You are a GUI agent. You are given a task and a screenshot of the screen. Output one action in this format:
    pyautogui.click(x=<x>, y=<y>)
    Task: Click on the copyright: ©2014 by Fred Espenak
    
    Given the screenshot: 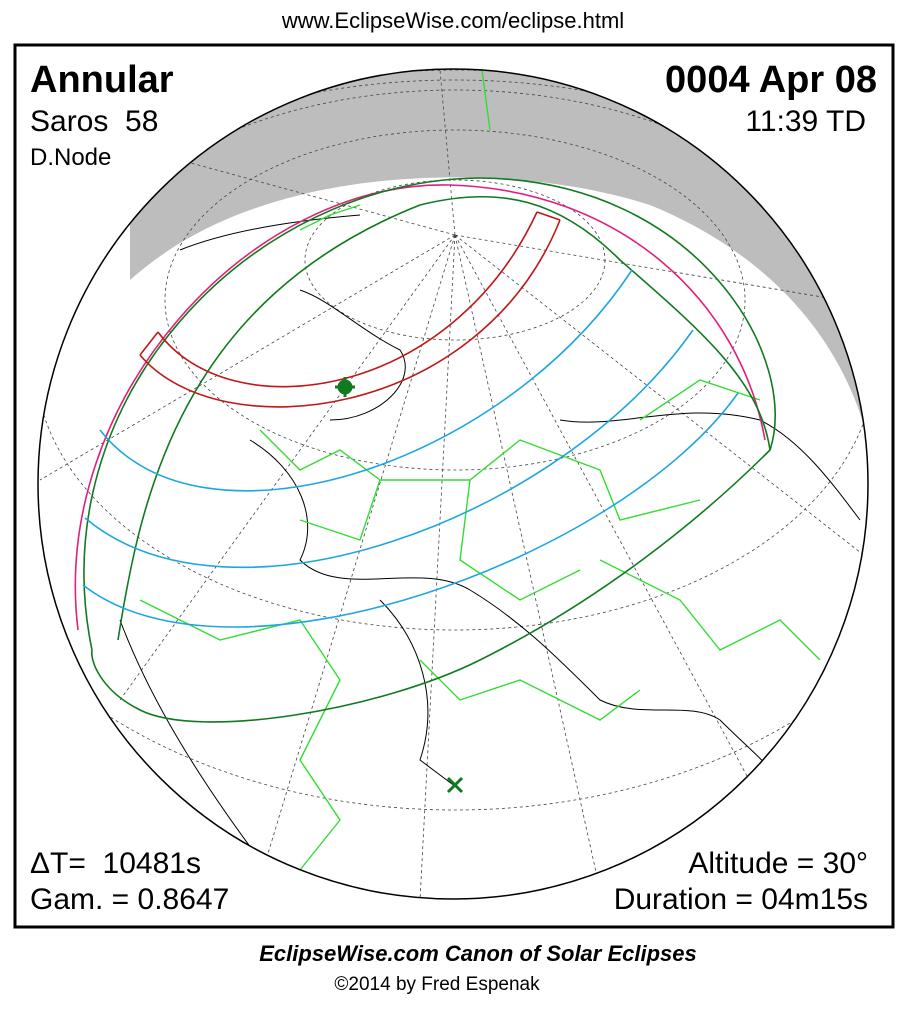 What is the action you would take?
    pyautogui.click(x=437, y=984)
    